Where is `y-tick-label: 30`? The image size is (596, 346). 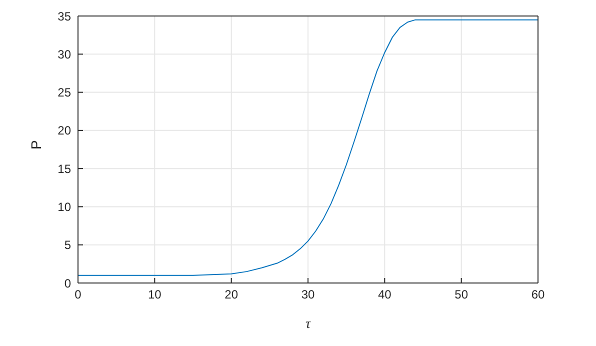 y-tick-label: 30 is located at coordinates (65, 54).